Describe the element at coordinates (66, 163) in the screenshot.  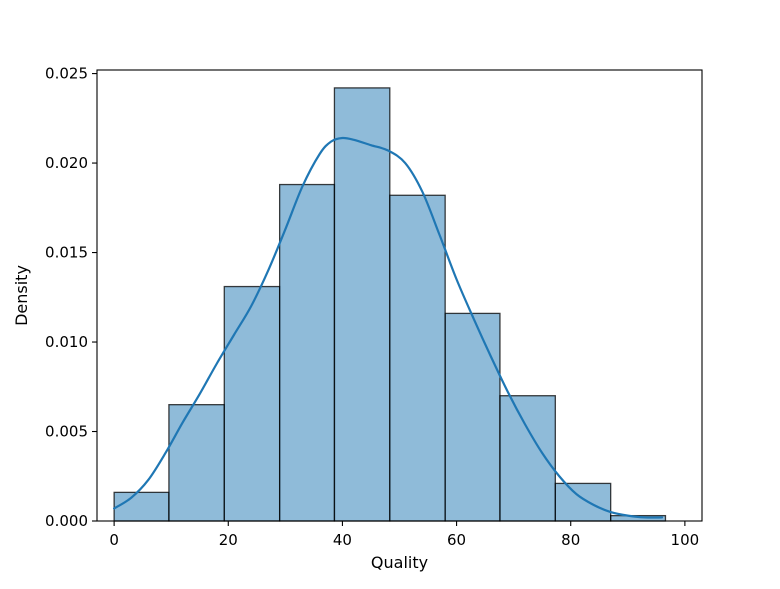
I see `y-tick-label: 0.020` at that location.